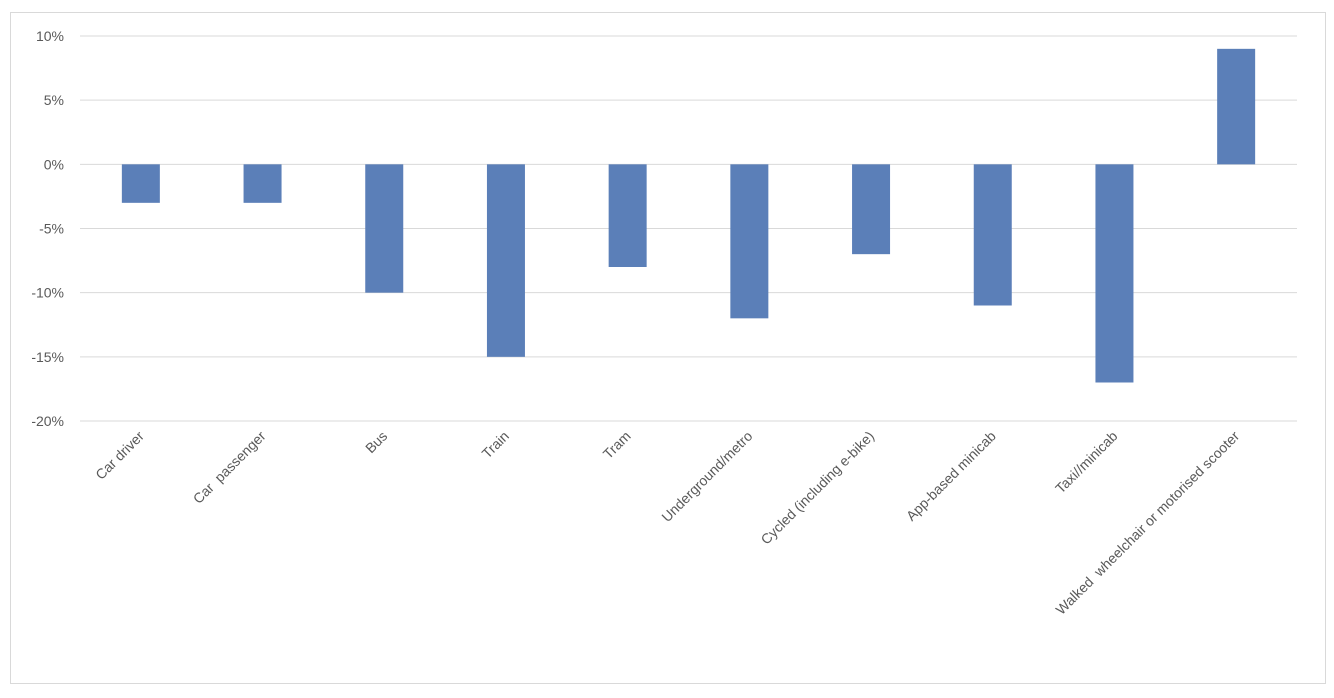  What do you see at coordinates (54, 164) in the screenshot?
I see `y-tick-label: 0%` at bounding box center [54, 164].